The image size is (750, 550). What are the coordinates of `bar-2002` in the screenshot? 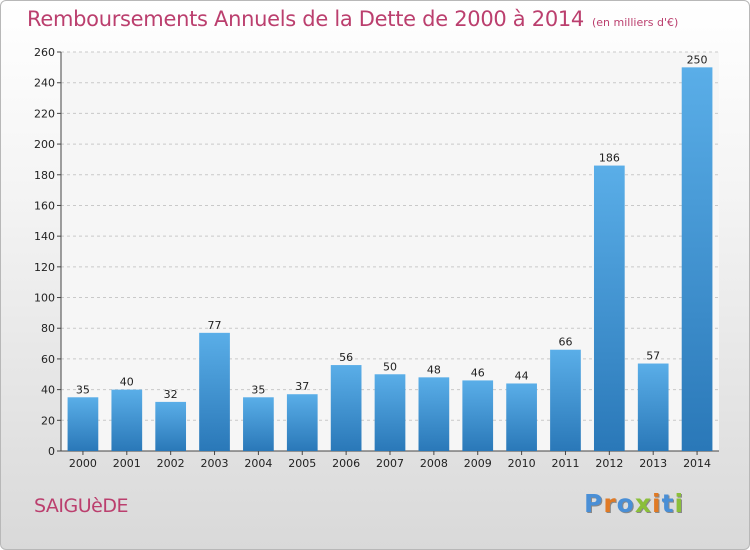 It's located at (171, 426).